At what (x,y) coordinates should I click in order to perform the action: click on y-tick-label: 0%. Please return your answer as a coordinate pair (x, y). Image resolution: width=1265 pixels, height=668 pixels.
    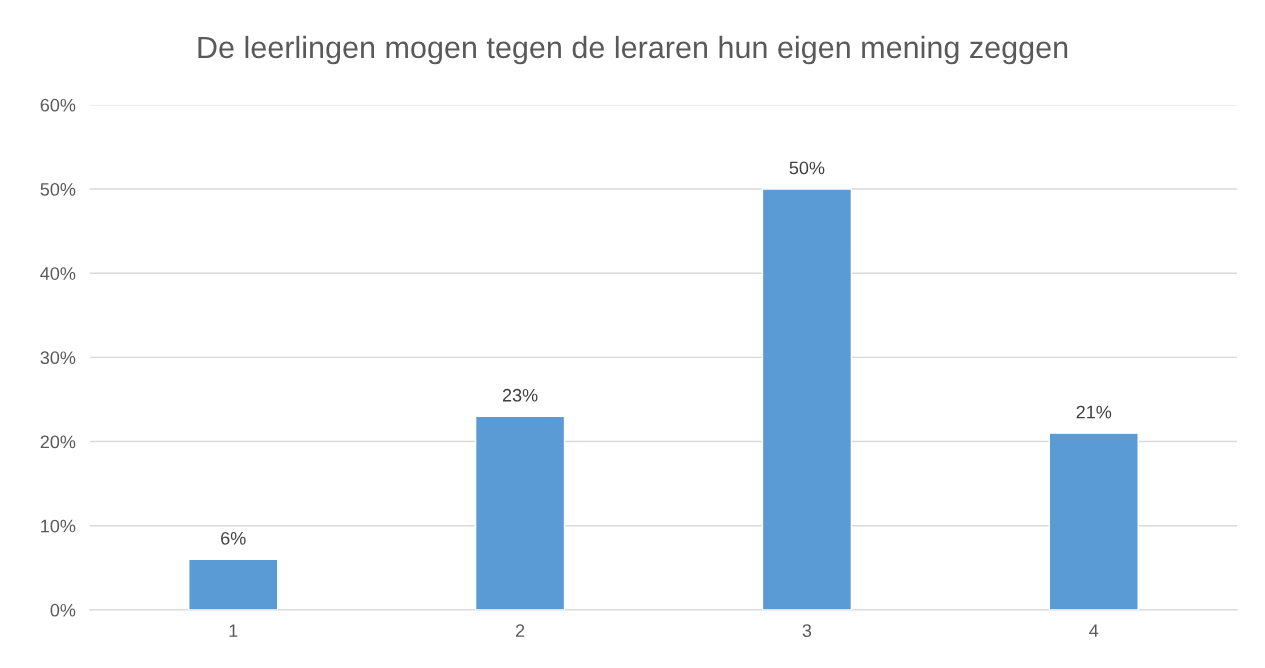
    Looking at the image, I should click on (63, 610).